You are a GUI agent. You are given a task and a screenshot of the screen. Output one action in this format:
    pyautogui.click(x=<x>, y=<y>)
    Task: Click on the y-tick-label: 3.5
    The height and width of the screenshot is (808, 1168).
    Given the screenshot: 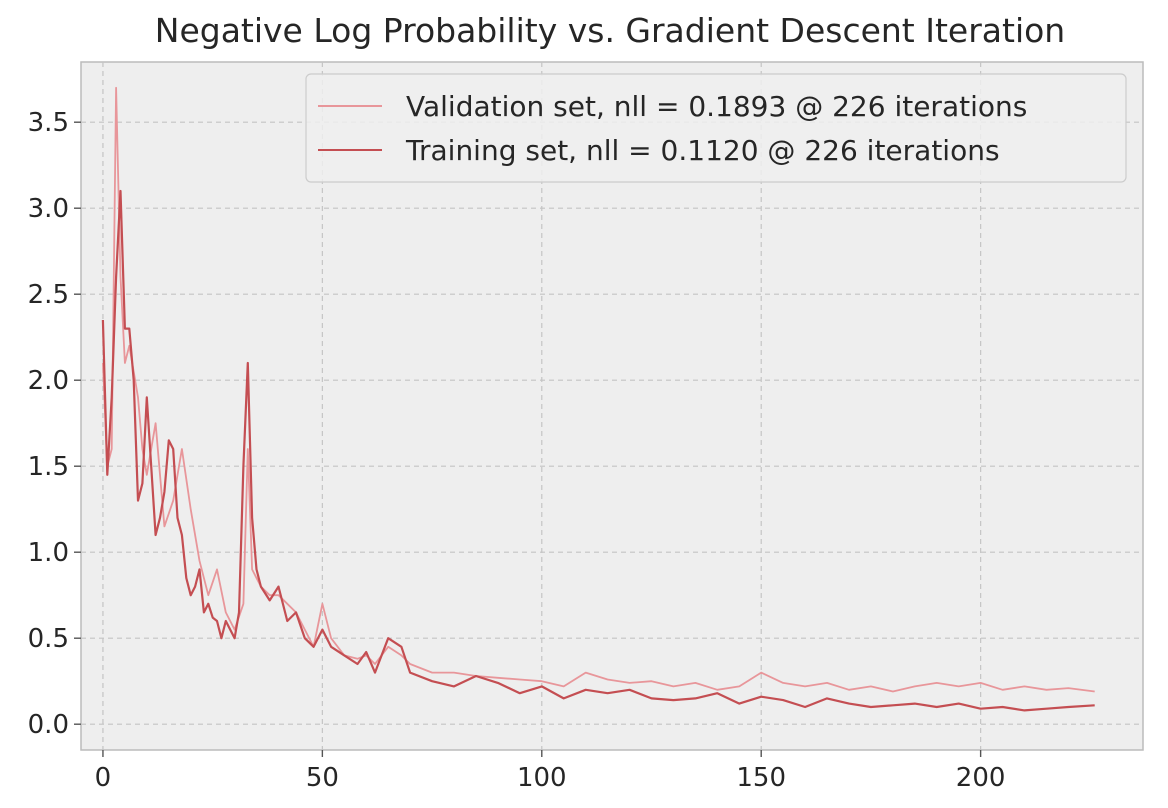 What is the action you would take?
    pyautogui.click(x=48, y=123)
    